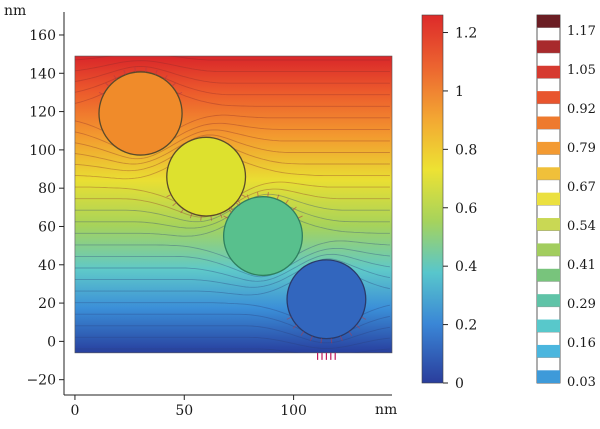 The image size is (600, 429). What do you see at coordinates (228, 406) in the screenshot?
I see `x-axis: 0 50 100` at bounding box center [228, 406].